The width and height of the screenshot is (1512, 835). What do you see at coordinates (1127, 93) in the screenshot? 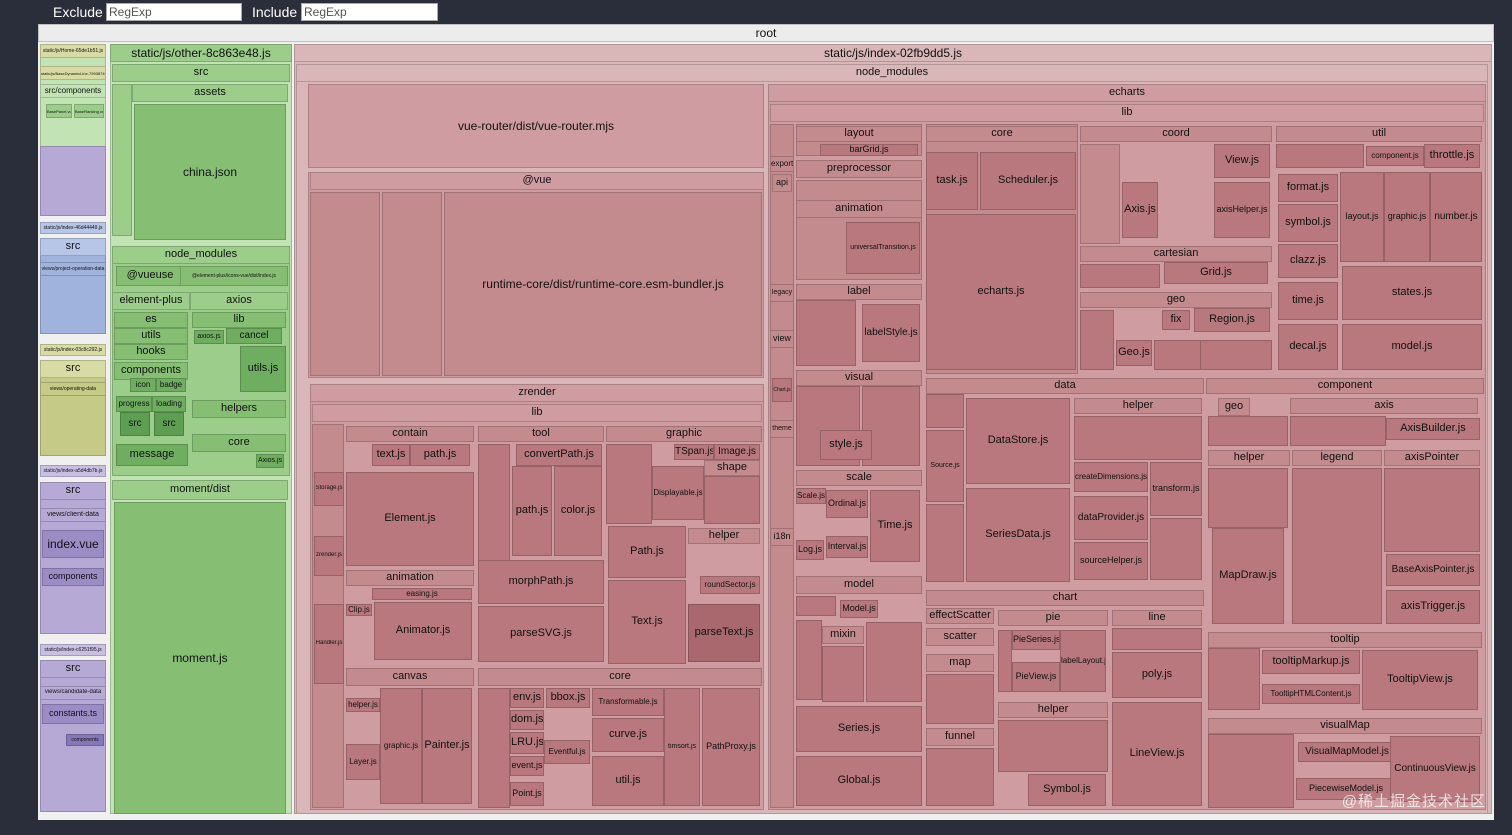
I see `treemap-tile-echarts: echarts` at bounding box center [1127, 93].